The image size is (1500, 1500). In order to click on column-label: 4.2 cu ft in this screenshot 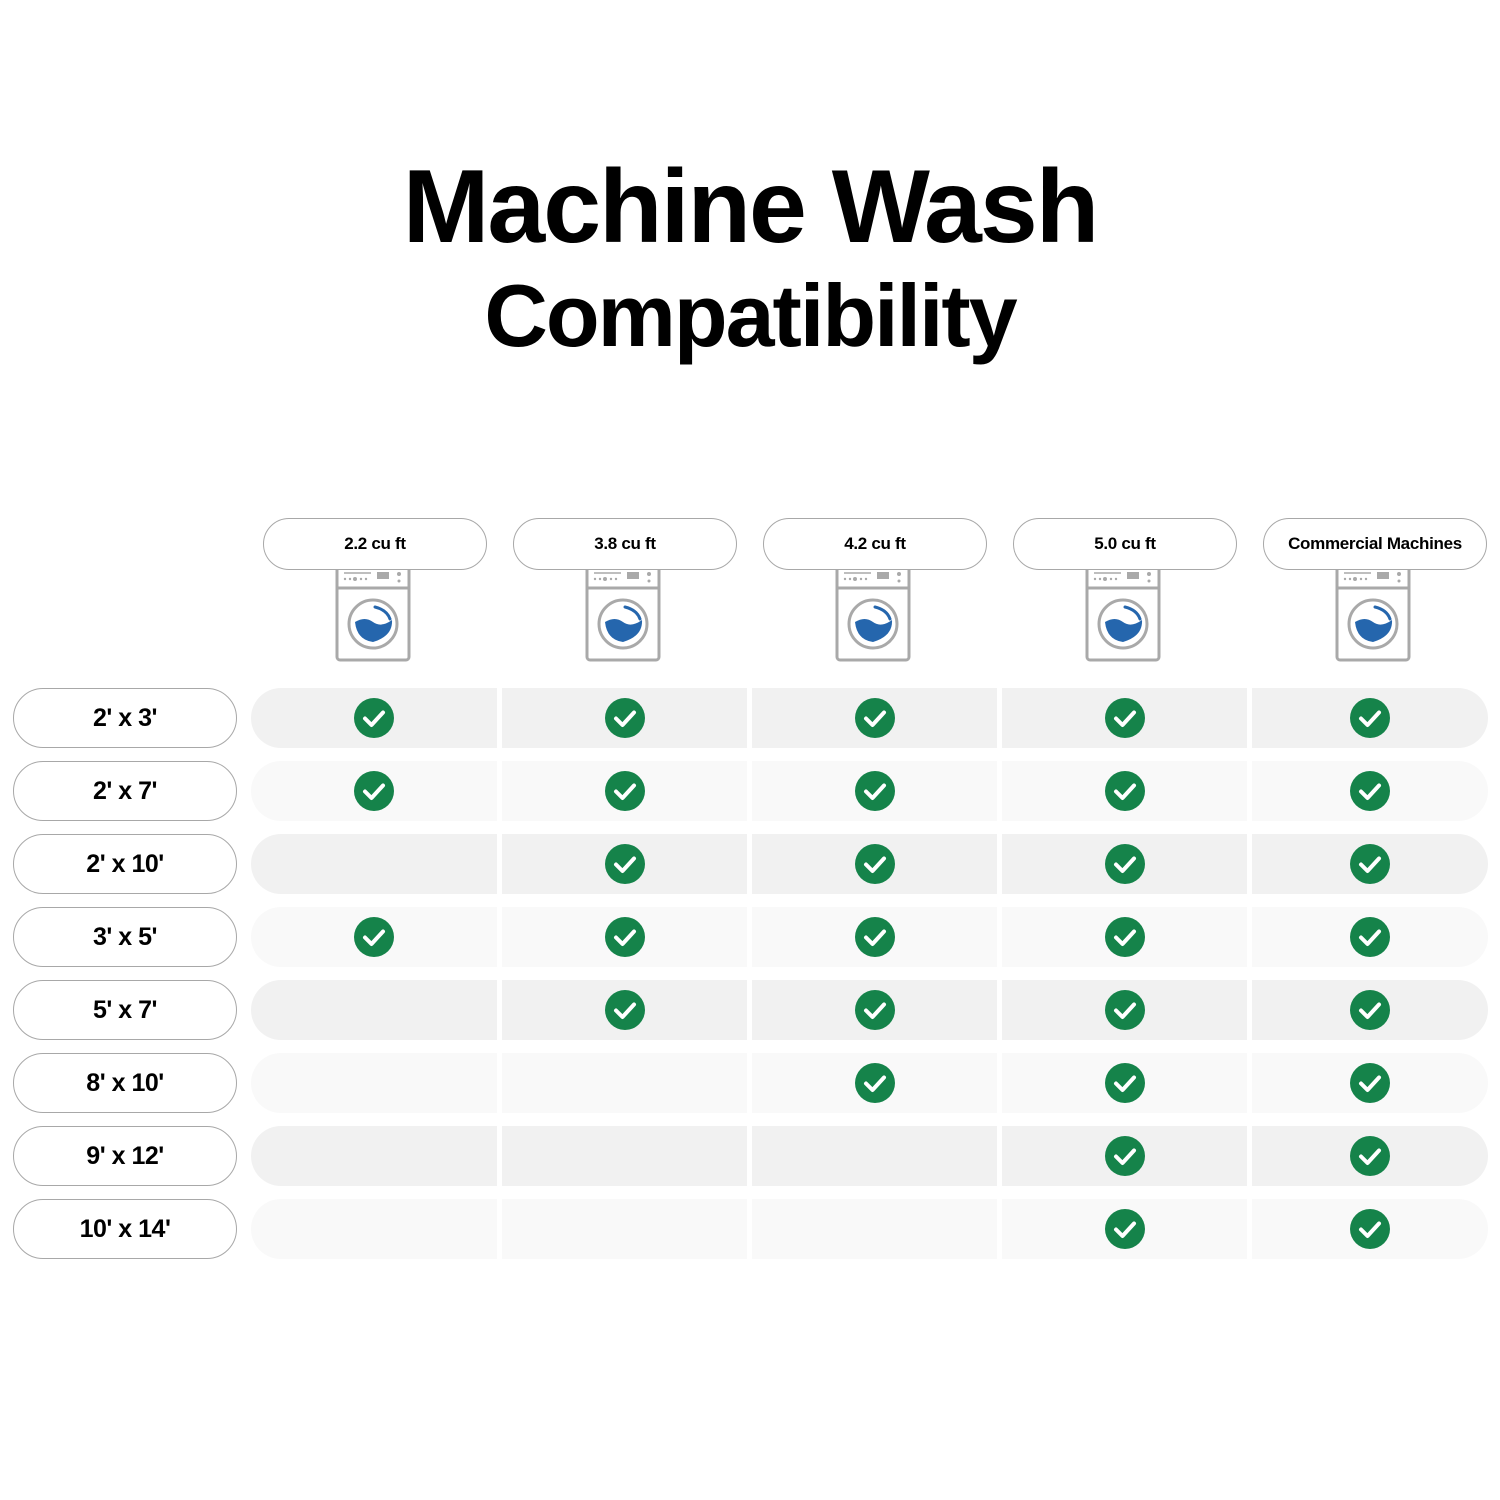, I will do `click(875, 544)`.